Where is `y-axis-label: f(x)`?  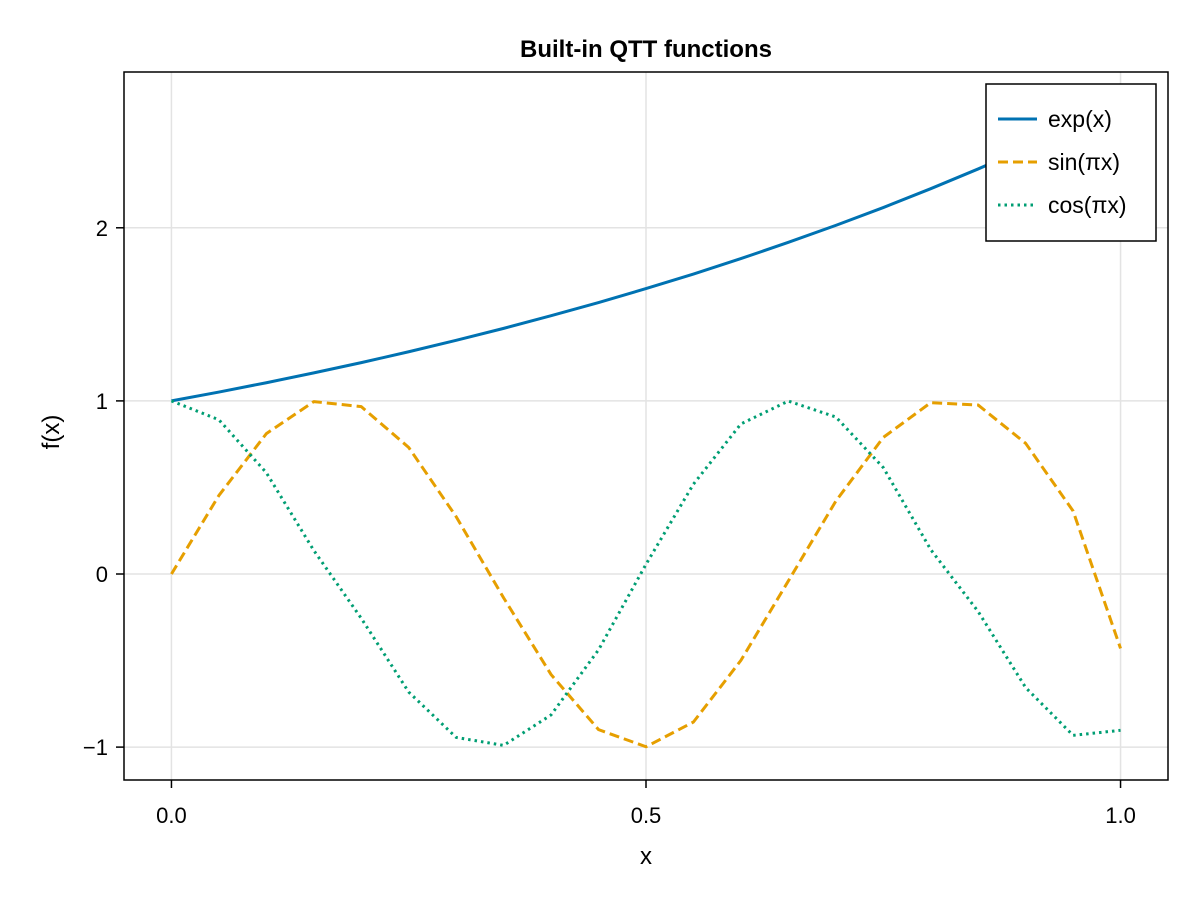
y-axis-label: f(x) is located at coordinates (51, 432).